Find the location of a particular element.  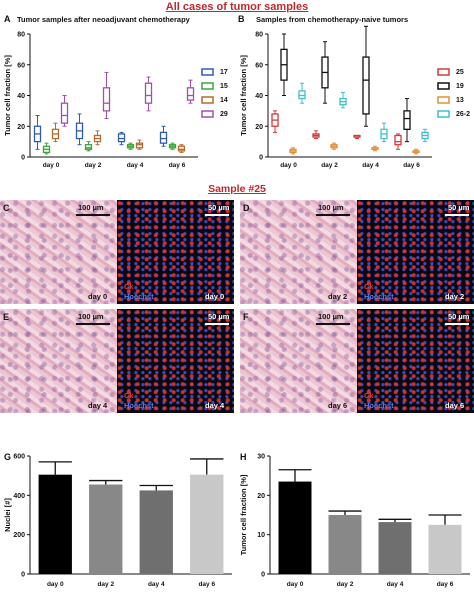

day-label-left: day 2 is located at coordinates (338, 296).